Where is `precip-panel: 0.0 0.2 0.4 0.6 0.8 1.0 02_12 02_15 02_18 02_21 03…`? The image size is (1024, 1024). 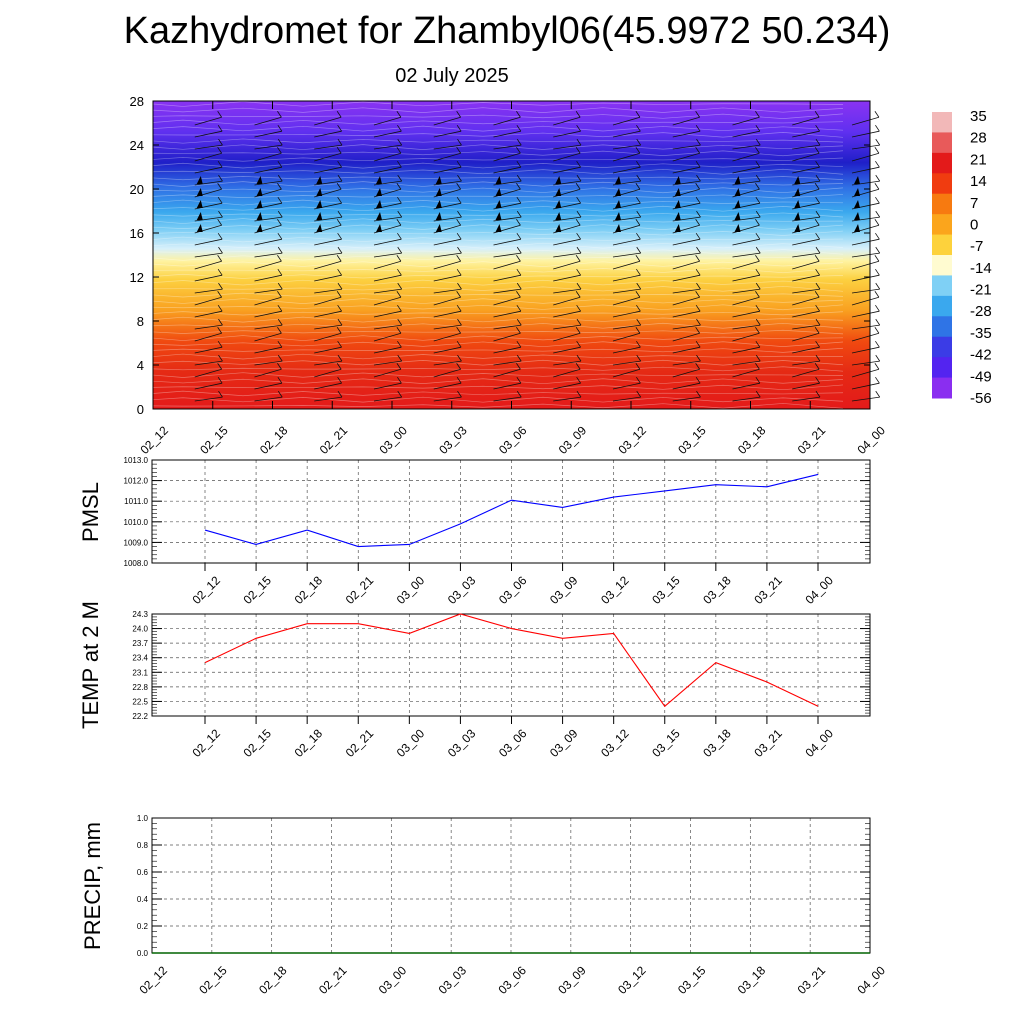
precip-panel: 0.0 0.2 0.4 0.6 0.8 1.0 02_12 02_15 02_18 02_21 03… is located at coordinates (484, 905).